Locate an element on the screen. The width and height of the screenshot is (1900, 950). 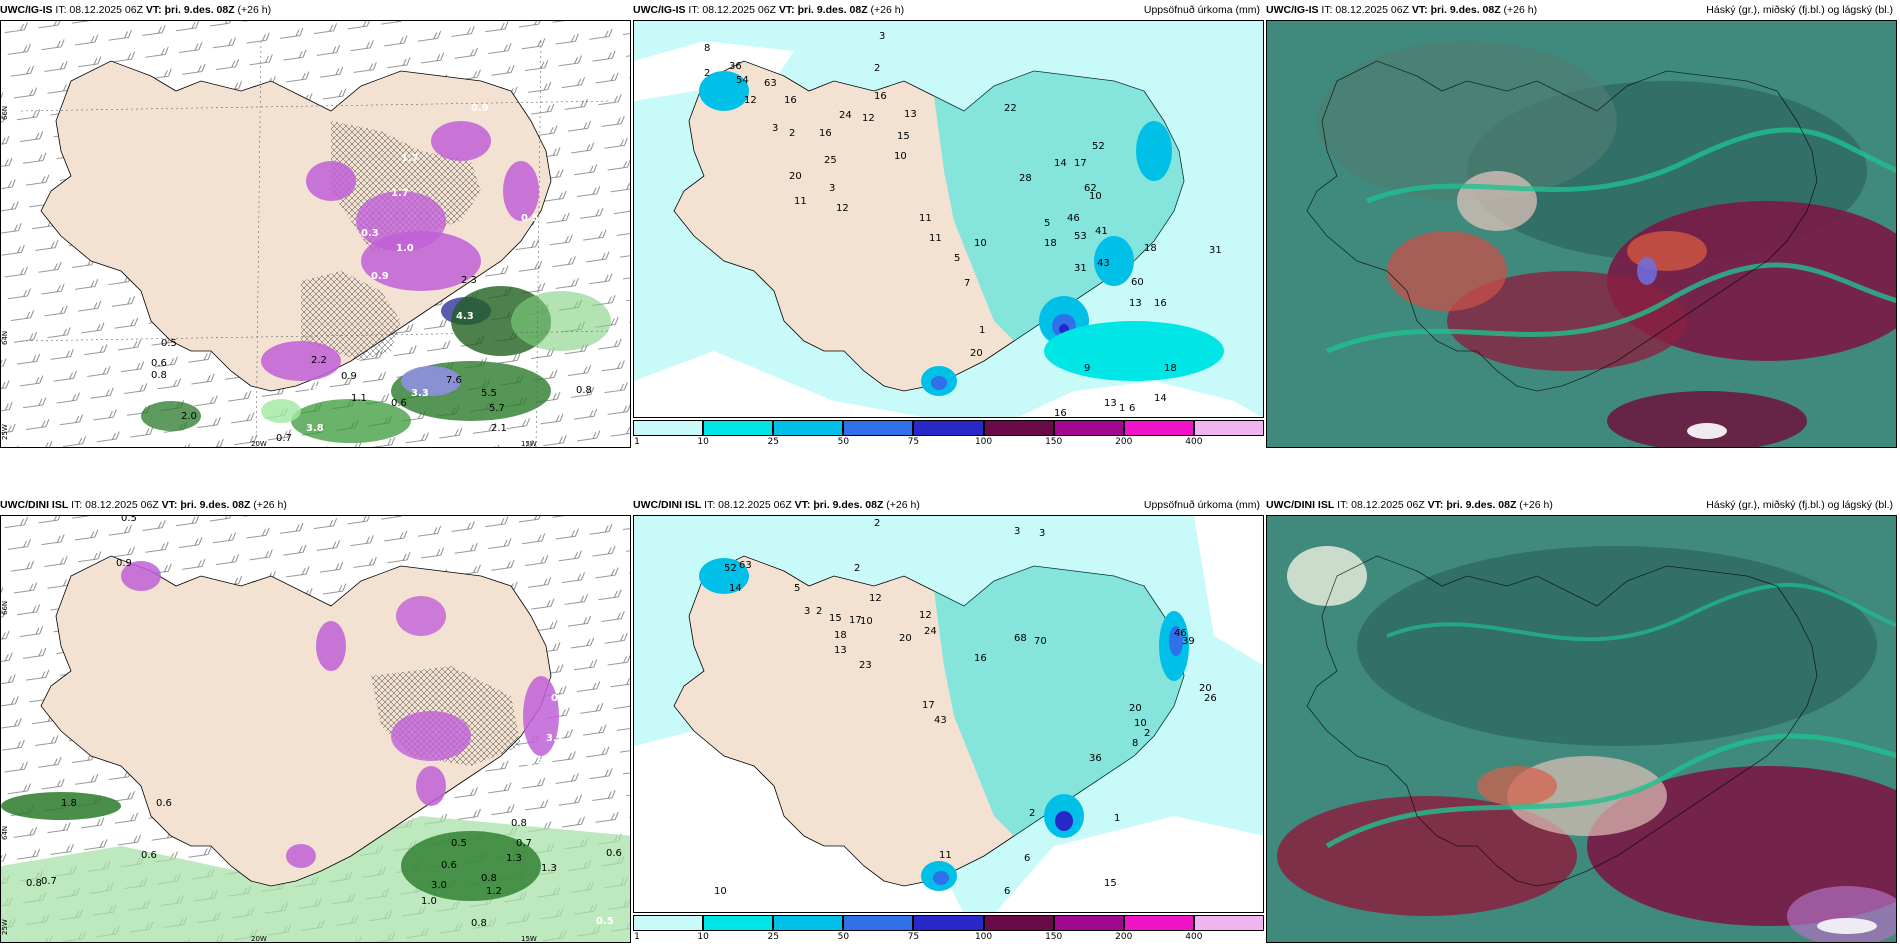
lat-label-64: 64N is located at coordinates (5, 833).